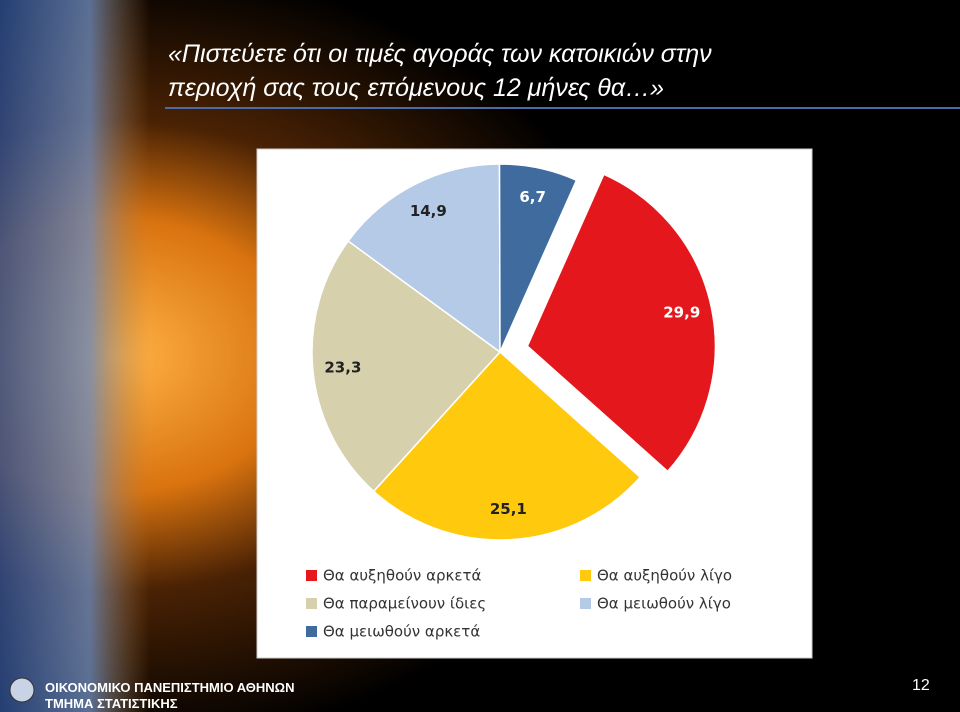  Describe the element at coordinates (402, 576) in the screenshot. I see `legend-label: Θα αυξηθούν αρκετά` at that location.